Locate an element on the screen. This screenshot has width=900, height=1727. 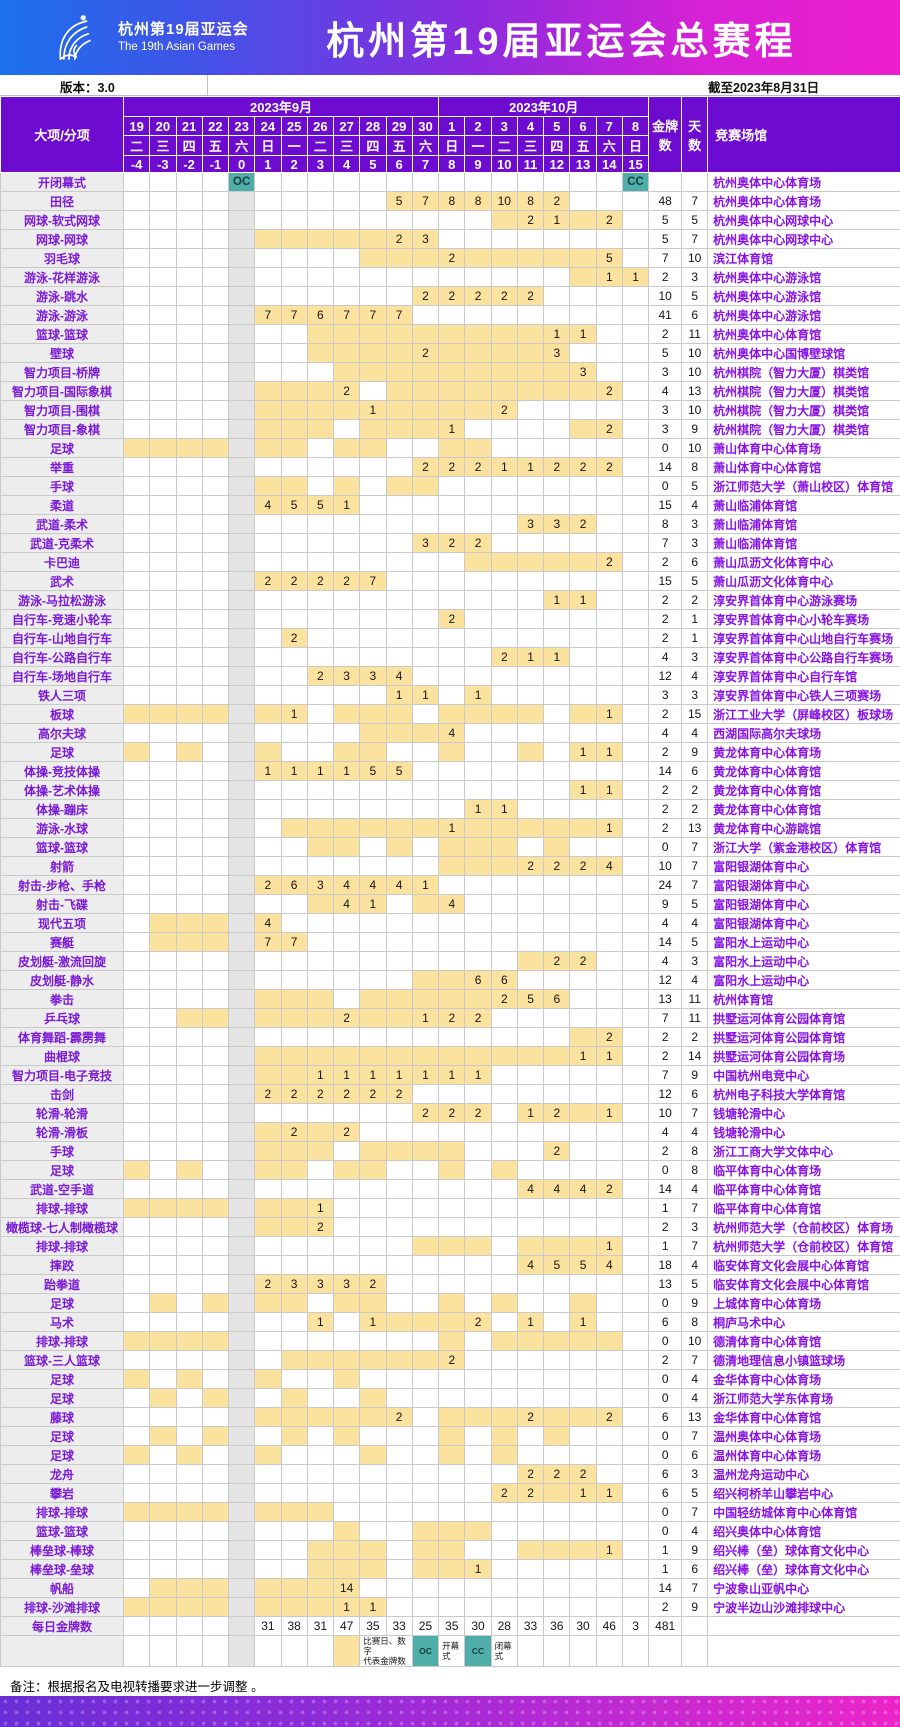
gold-count: 0 is located at coordinates (665, 1341).